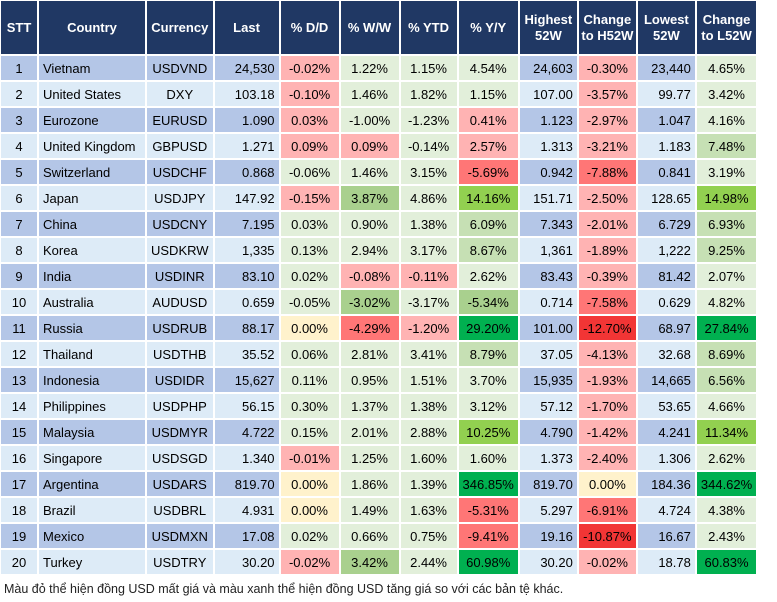 The height and width of the screenshot is (602, 777). Describe the element at coordinates (726, 94) in the screenshot. I see `cell-cl: 3.42%` at that location.